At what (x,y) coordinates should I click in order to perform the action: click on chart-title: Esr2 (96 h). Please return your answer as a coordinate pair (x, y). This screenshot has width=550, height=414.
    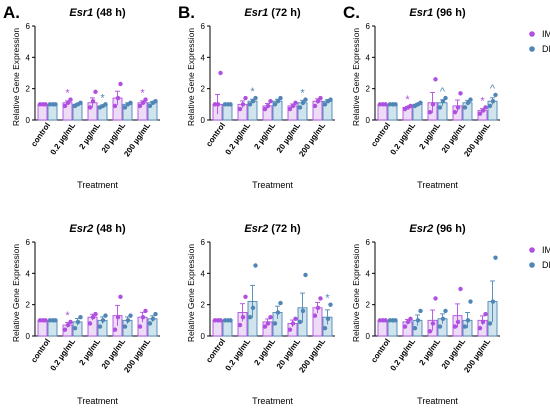
    Looking at the image, I should click on (437, 229).